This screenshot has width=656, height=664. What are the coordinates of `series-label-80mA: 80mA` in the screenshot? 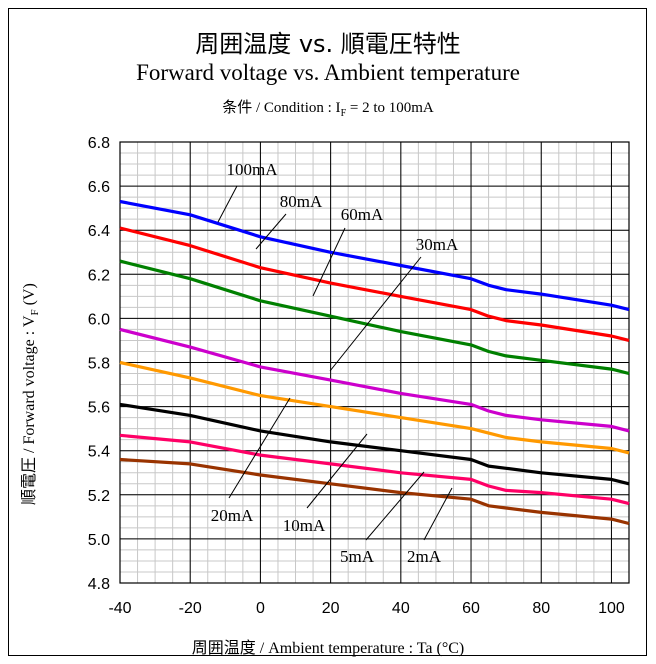 It's located at (301, 201).